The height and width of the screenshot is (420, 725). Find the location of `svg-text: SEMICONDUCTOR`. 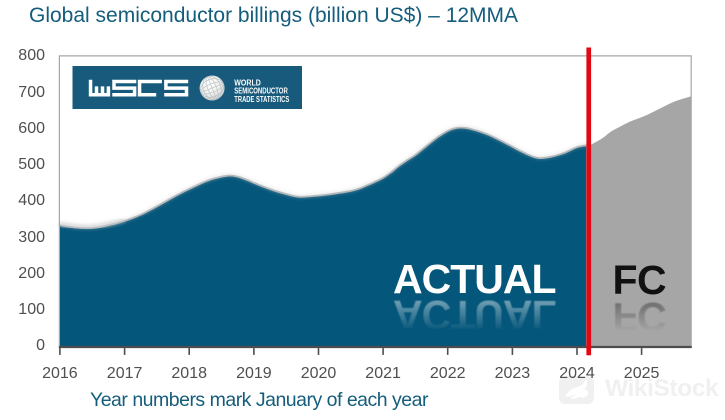

svg-text: SEMICONDUCTOR is located at coordinates (261, 91).